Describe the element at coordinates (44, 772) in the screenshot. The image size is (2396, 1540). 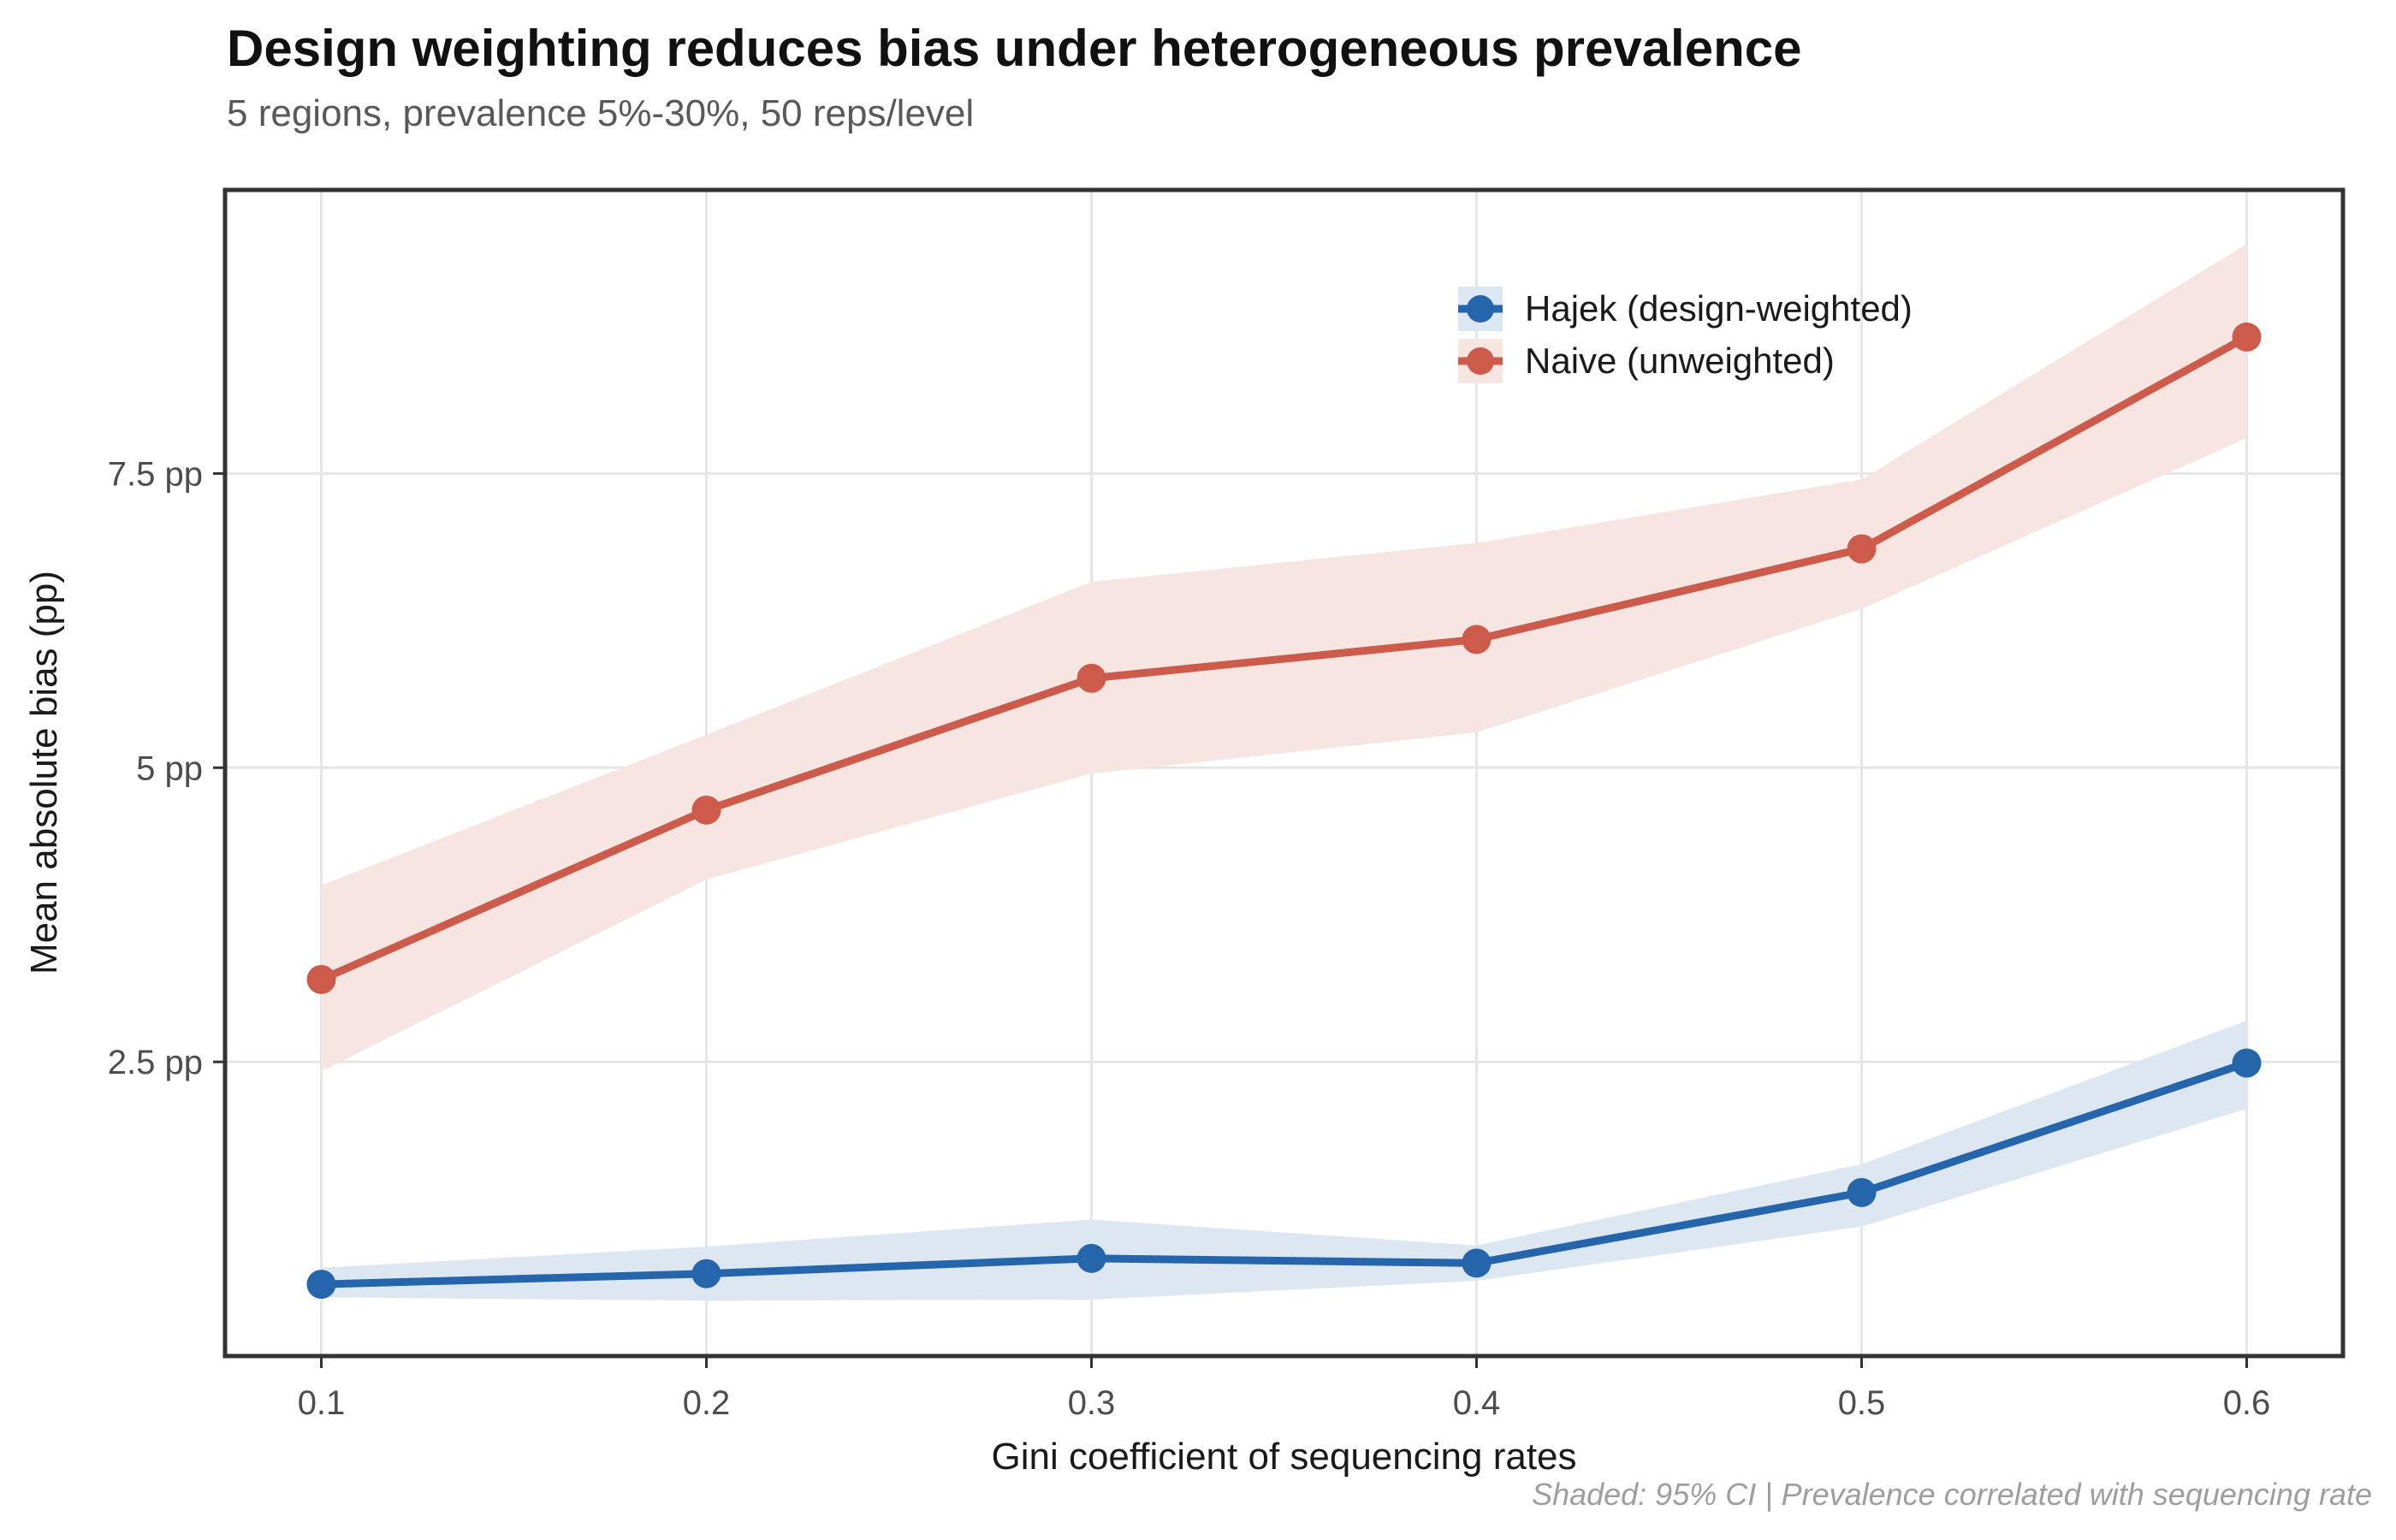
I see `y-axis-title: Mean absolute bias (pp)` at that location.